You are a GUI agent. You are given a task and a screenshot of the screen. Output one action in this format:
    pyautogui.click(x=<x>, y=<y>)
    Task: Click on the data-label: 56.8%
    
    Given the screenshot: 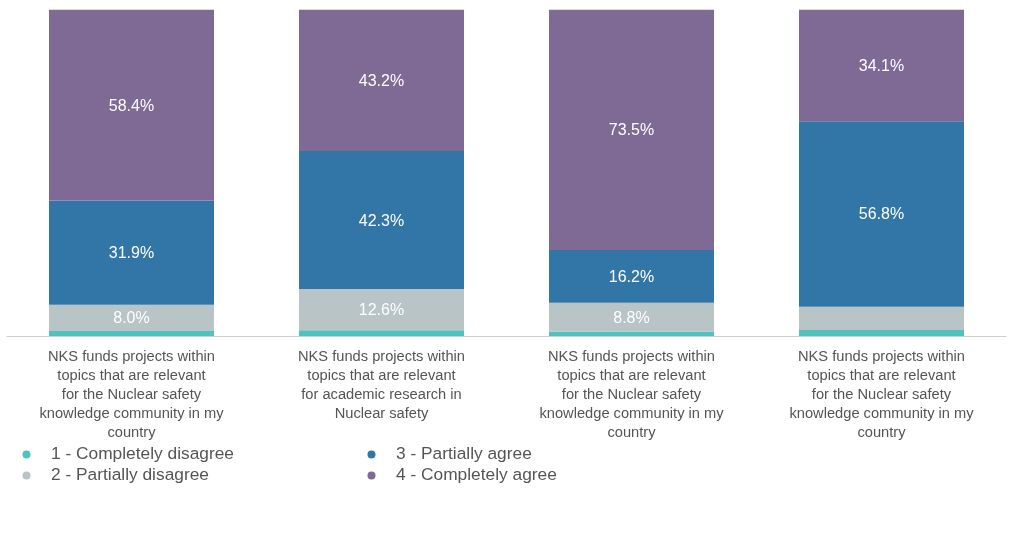 What is the action you would take?
    pyautogui.click(x=881, y=214)
    